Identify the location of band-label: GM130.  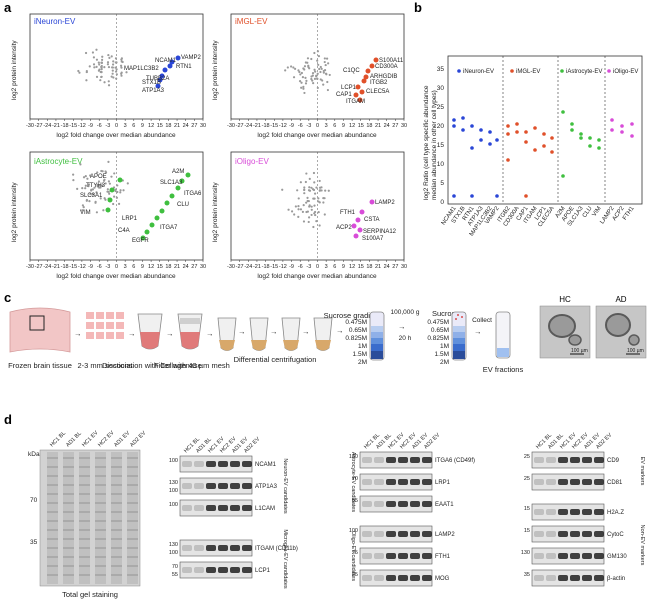
(617, 557).